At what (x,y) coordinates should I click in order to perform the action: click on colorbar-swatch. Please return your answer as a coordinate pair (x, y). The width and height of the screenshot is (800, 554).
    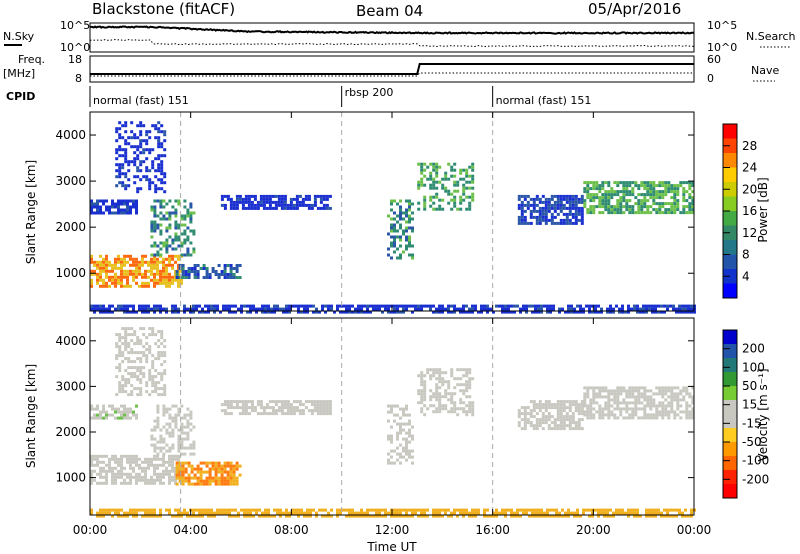
    Looking at the image, I should click on (730, 365).